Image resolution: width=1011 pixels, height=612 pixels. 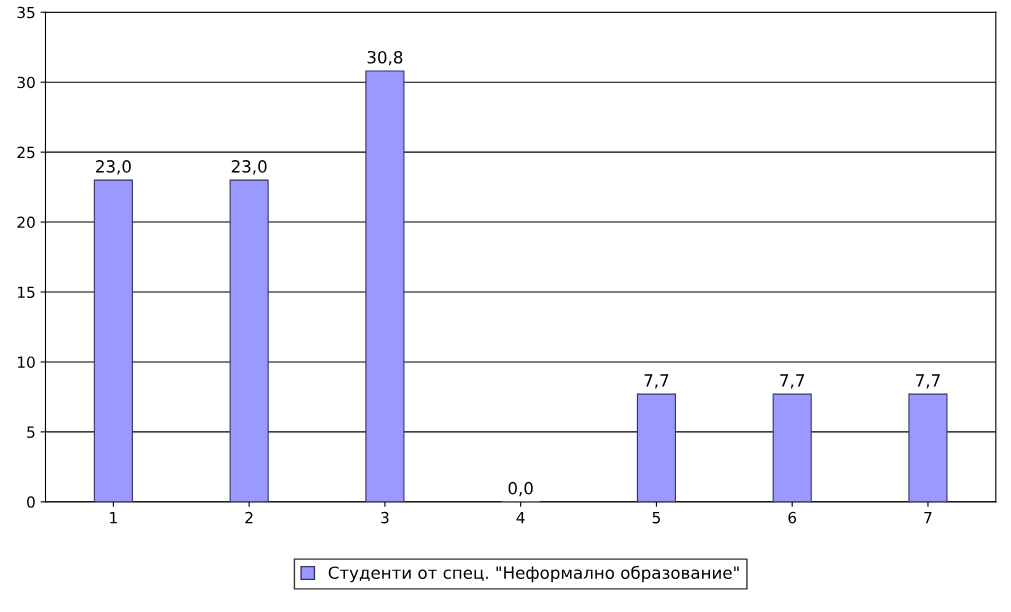 I want to click on legend-label: Студенти от спец. "Неформално образование", so click(x=533, y=574).